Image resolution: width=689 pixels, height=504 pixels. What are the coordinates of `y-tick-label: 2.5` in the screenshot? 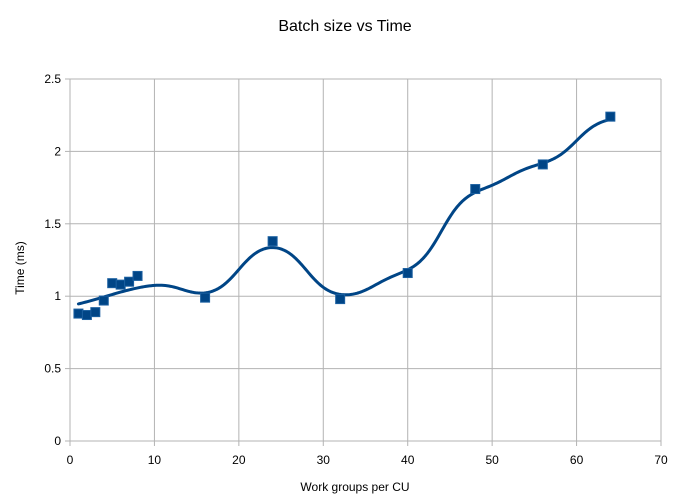 It's located at (52, 79).